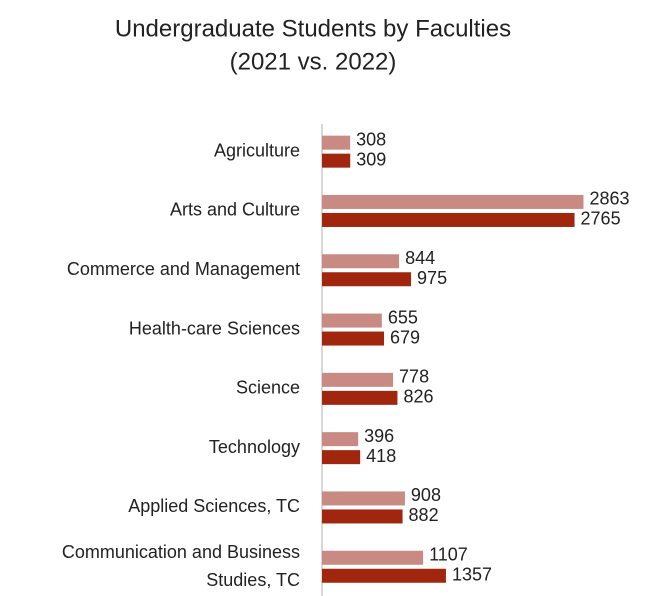 The image size is (663, 596). What do you see at coordinates (418, 397) in the screenshot?
I see `data-label: 826` at bounding box center [418, 397].